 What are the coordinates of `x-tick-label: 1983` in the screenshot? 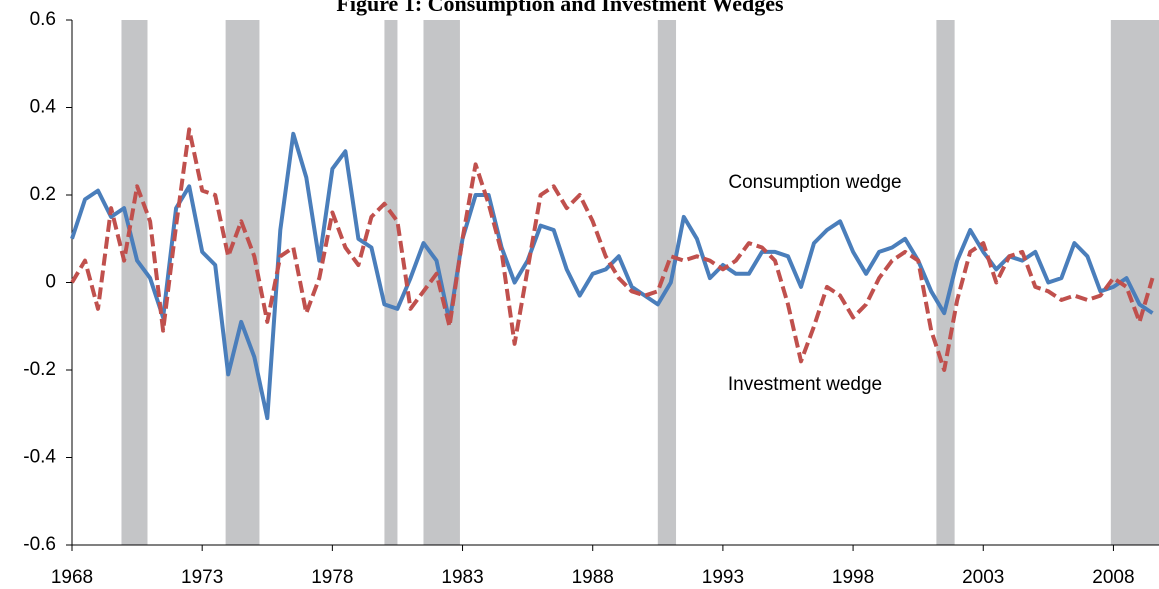 It's located at (462, 577).